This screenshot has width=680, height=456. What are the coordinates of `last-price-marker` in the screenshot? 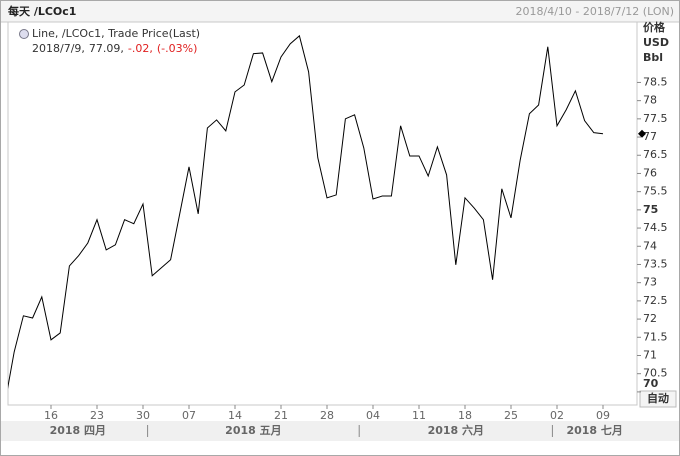 It's located at (642, 133).